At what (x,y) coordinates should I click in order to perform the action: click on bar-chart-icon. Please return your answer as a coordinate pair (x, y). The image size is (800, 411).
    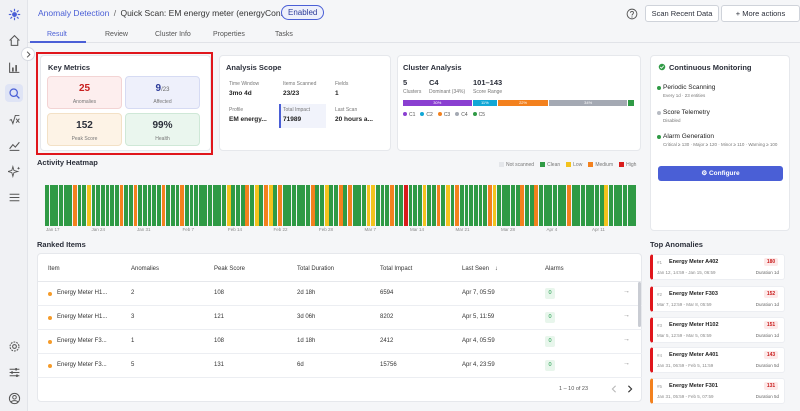
    Looking at the image, I should click on (14, 67).